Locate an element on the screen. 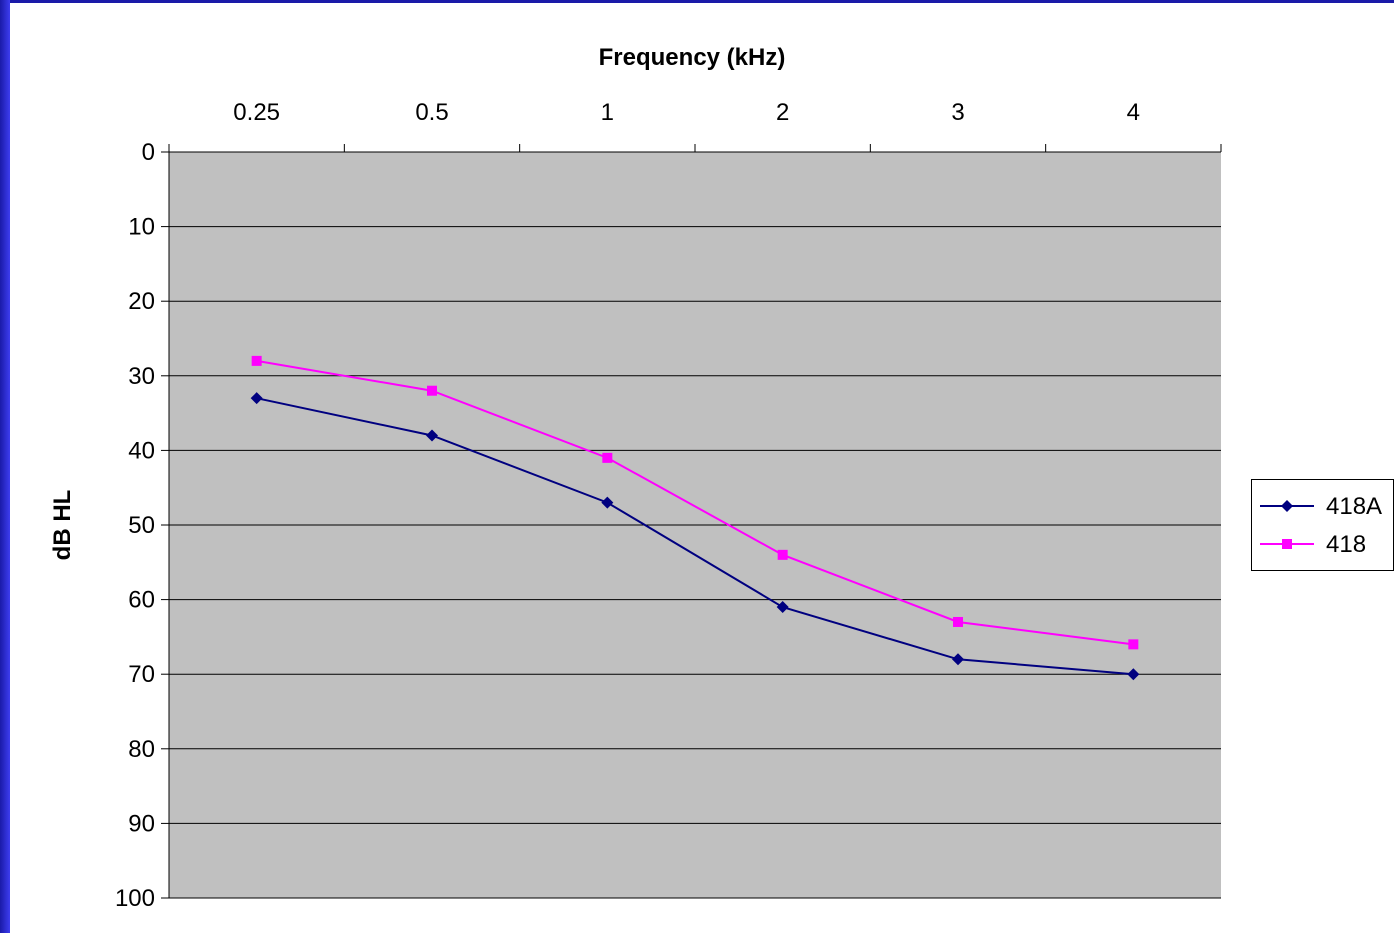 This screenshot has width=1394, height=933. x-tick-label-0.25: 0.25 is located at coordinates (256, 112).